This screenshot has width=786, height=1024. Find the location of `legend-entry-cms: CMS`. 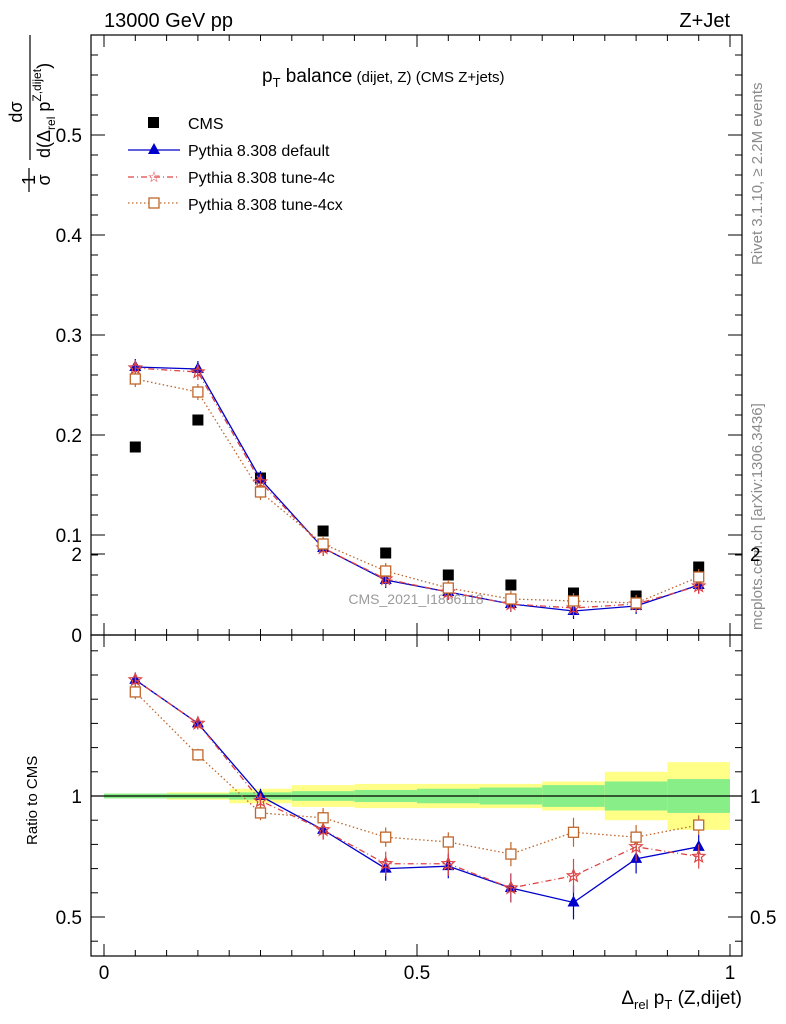

legend-entry-cms: CMS is located at coordinates (186, 124).